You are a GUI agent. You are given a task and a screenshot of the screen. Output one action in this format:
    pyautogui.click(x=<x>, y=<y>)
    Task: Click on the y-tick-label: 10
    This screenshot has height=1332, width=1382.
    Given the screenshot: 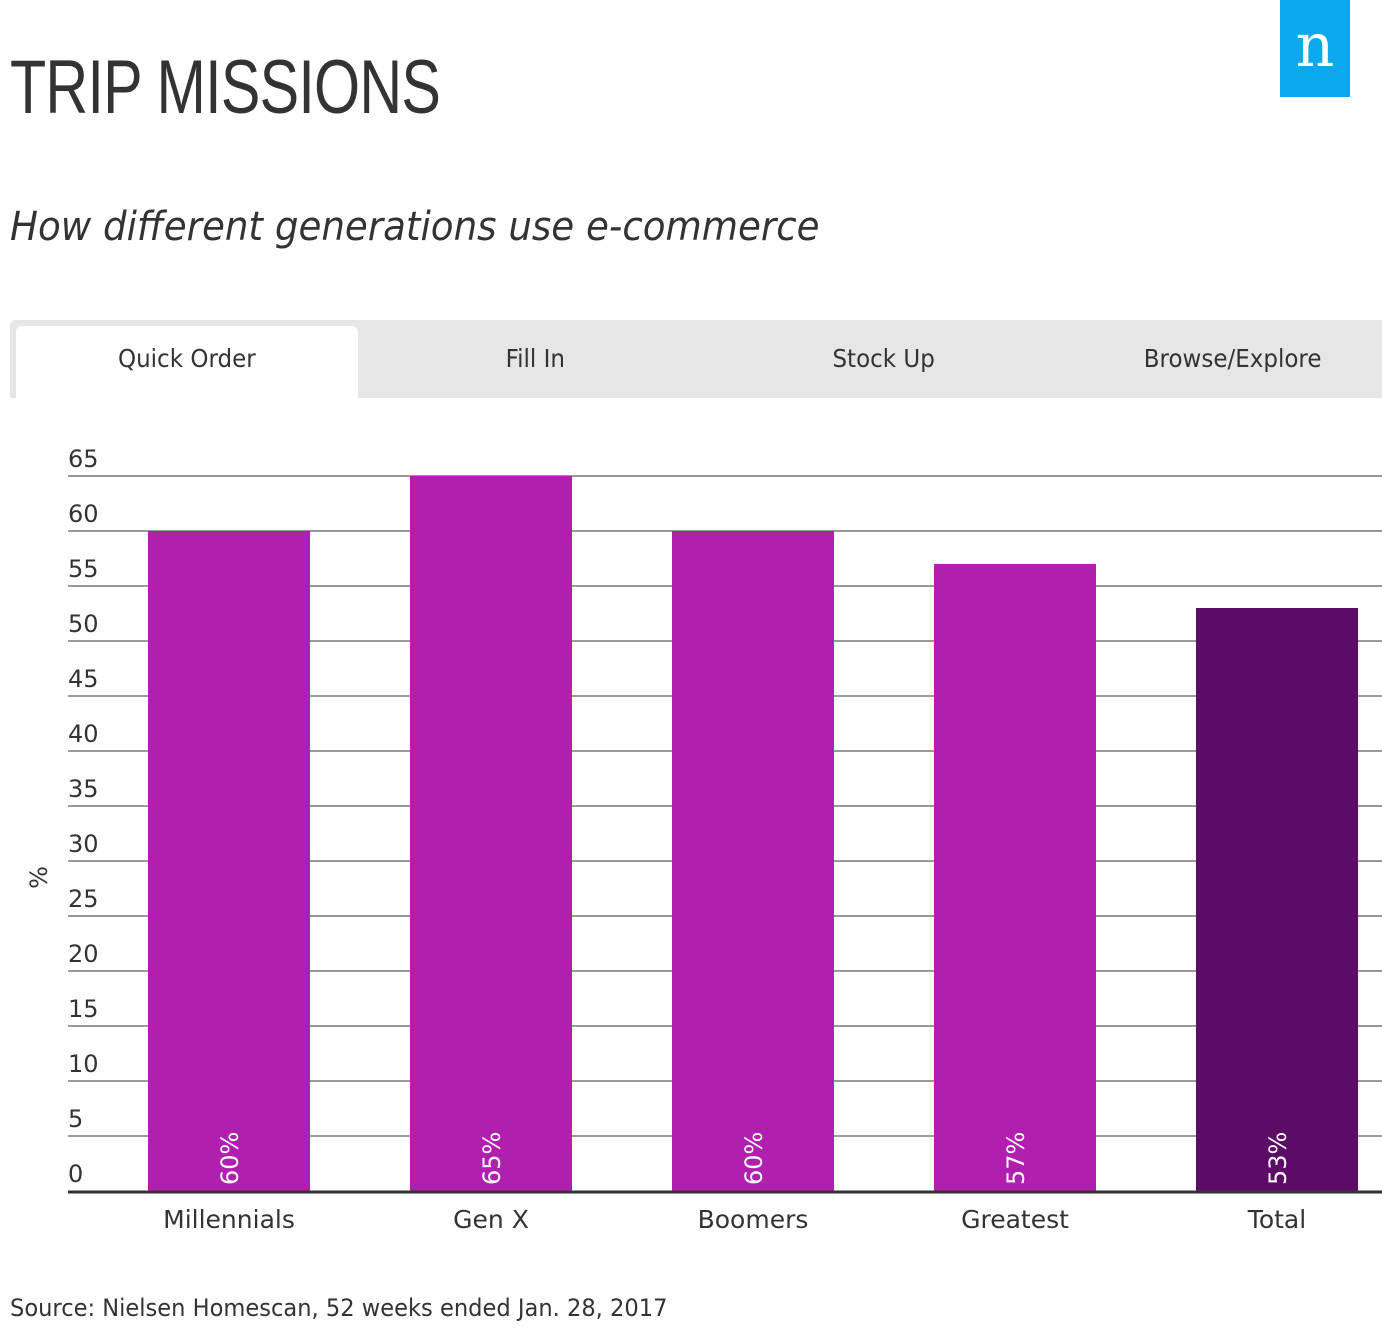 What is the action you would take?
    pyautogui.click(x=83, y=1064)
    